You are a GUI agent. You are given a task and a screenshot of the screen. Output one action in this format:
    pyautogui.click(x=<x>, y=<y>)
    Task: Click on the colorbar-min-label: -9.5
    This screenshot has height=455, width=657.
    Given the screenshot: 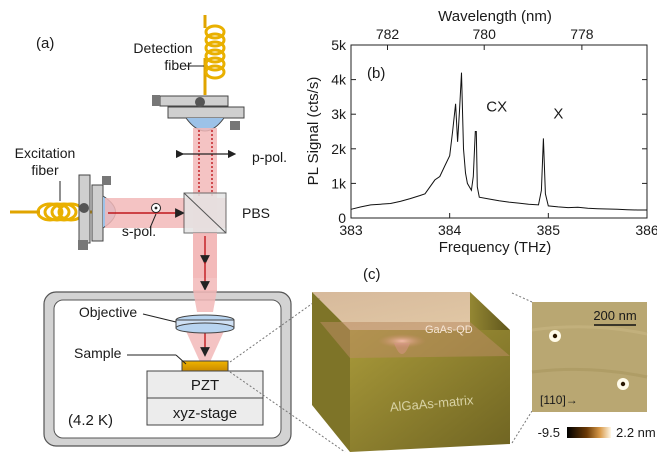 What is the action you would take?
    pyautogui.click(x=549, y=432)
    